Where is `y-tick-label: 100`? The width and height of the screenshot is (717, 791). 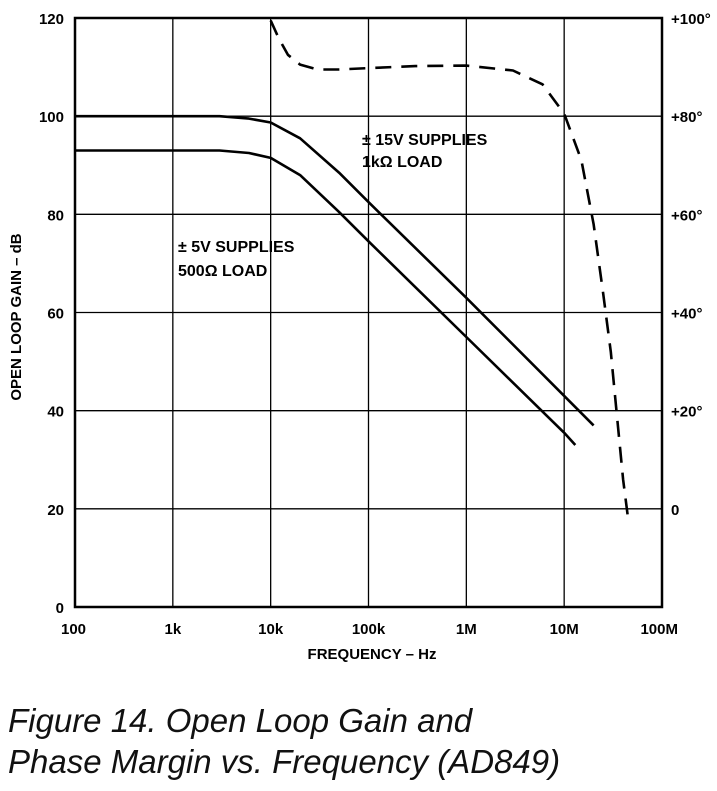
y-tick-label: 100 is located at coordinates (51, 117).